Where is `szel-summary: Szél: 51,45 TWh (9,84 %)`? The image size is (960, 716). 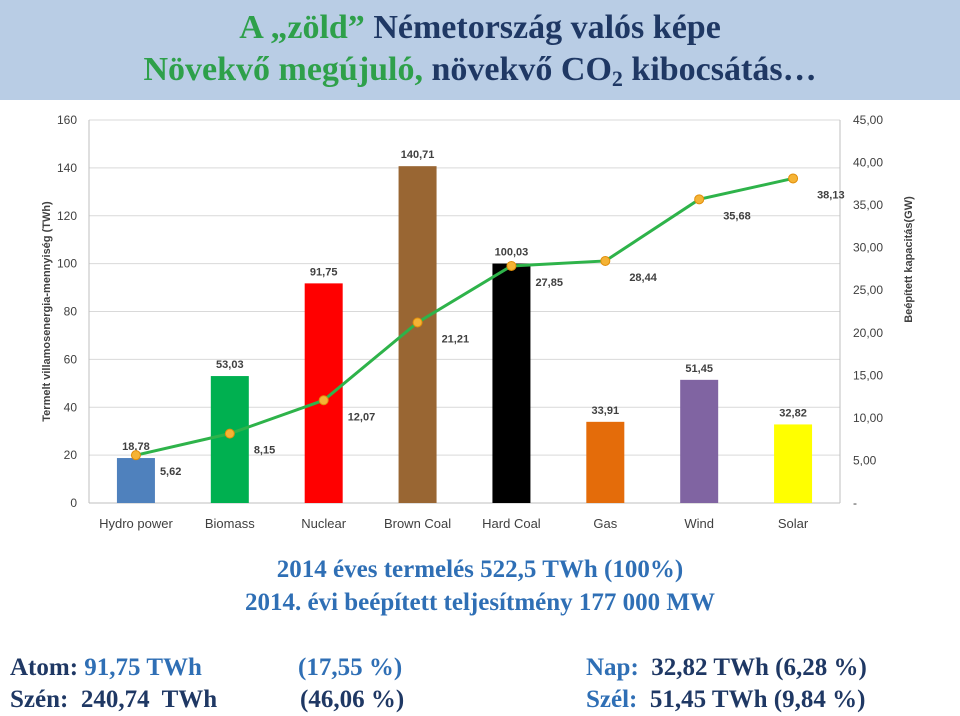 szel-summary: Szél: 51,45 TWh (9,84 %) is located at coordinates (725, 700).